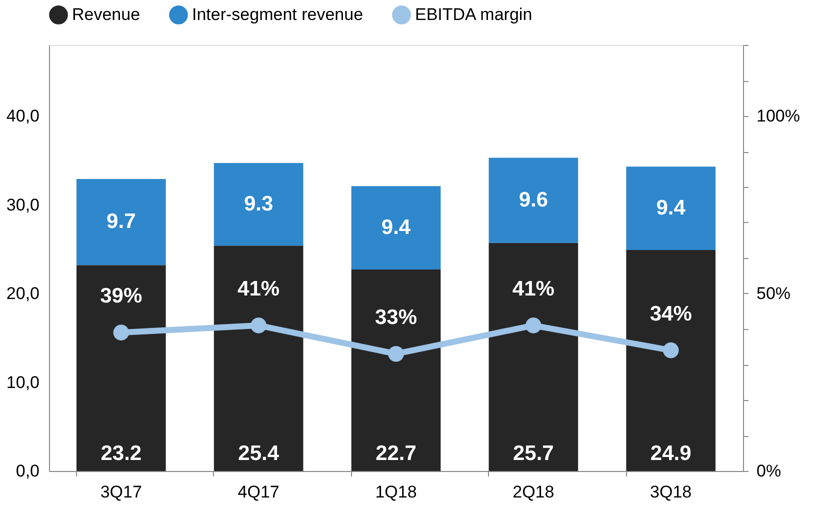 The width and height of the screenshot is (821, 513). Describe the element at coordinates (259, 453) in the screenshot. I see `data-label: 25.4` at that location.